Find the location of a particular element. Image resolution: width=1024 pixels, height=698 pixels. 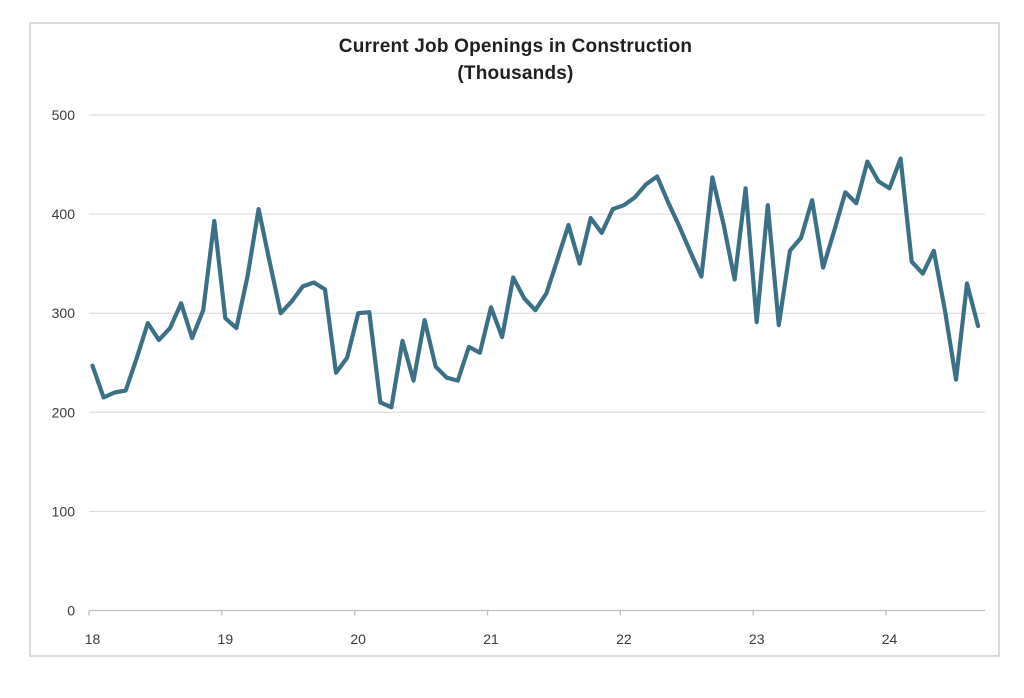

x-axis-label-22: 22 is located at coordinates (624, 639).